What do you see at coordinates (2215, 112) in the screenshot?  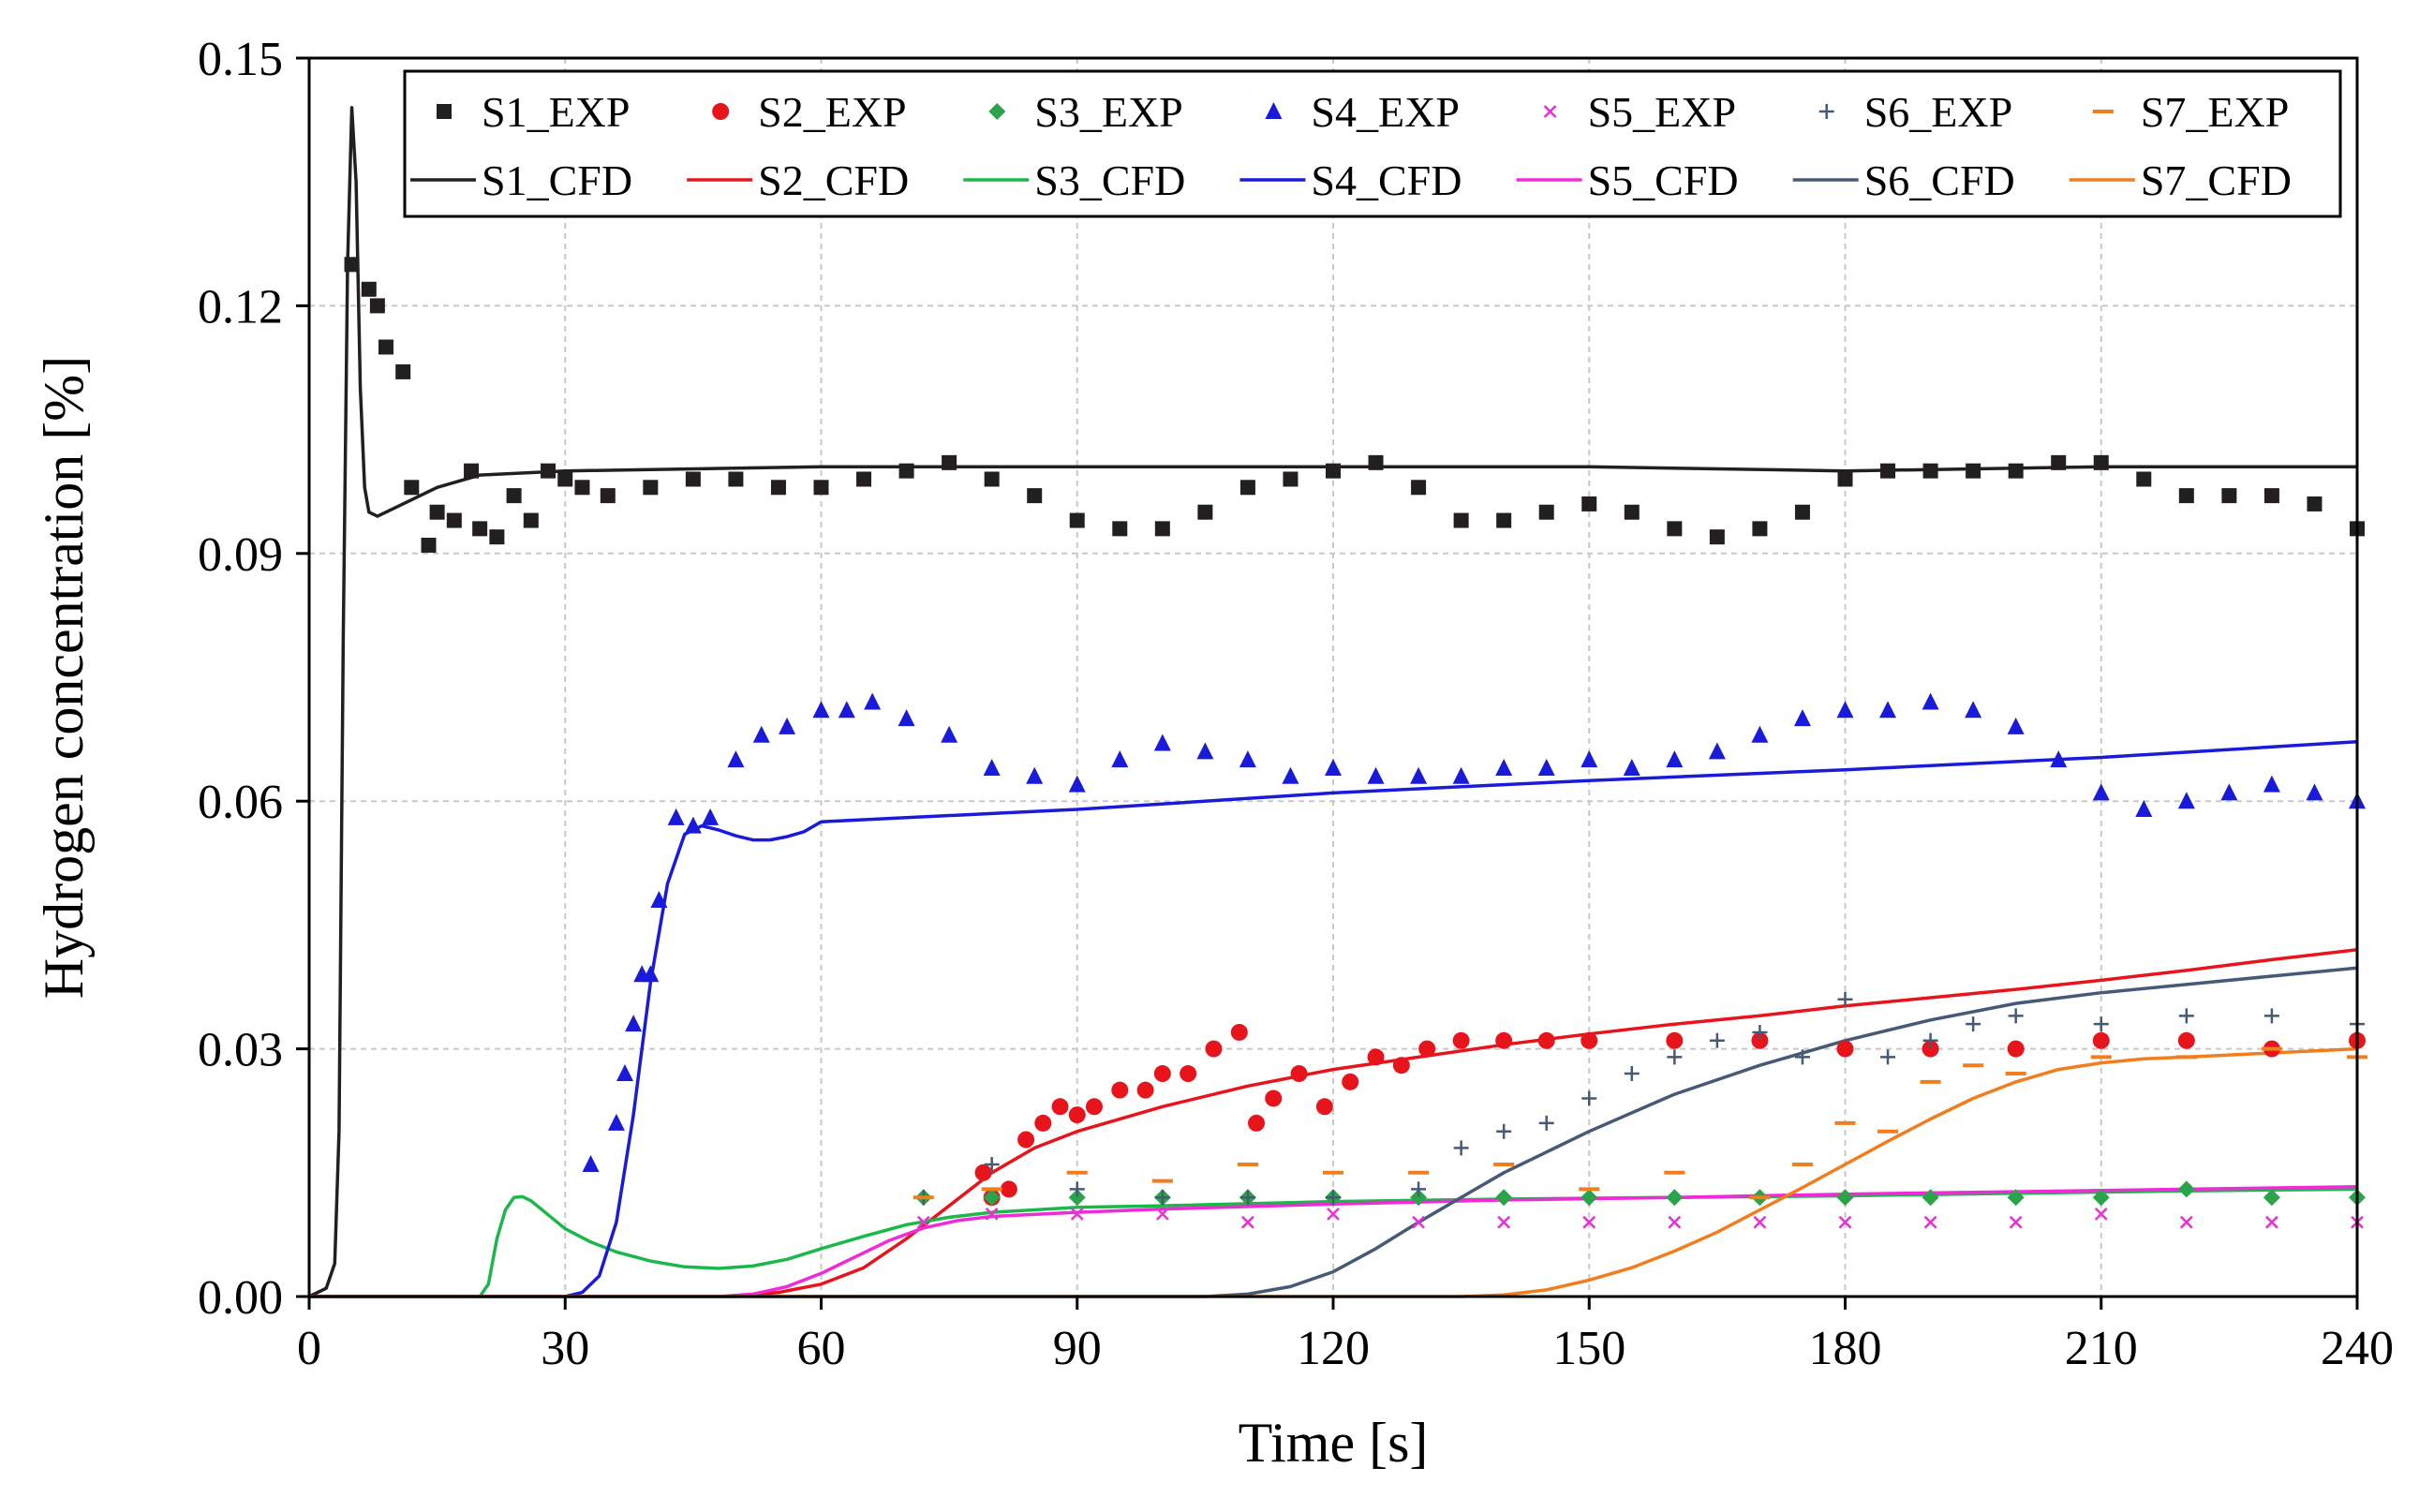 I see `legend-label-S7_EXP: S7_EXP` at bounding box center [2215, 112].